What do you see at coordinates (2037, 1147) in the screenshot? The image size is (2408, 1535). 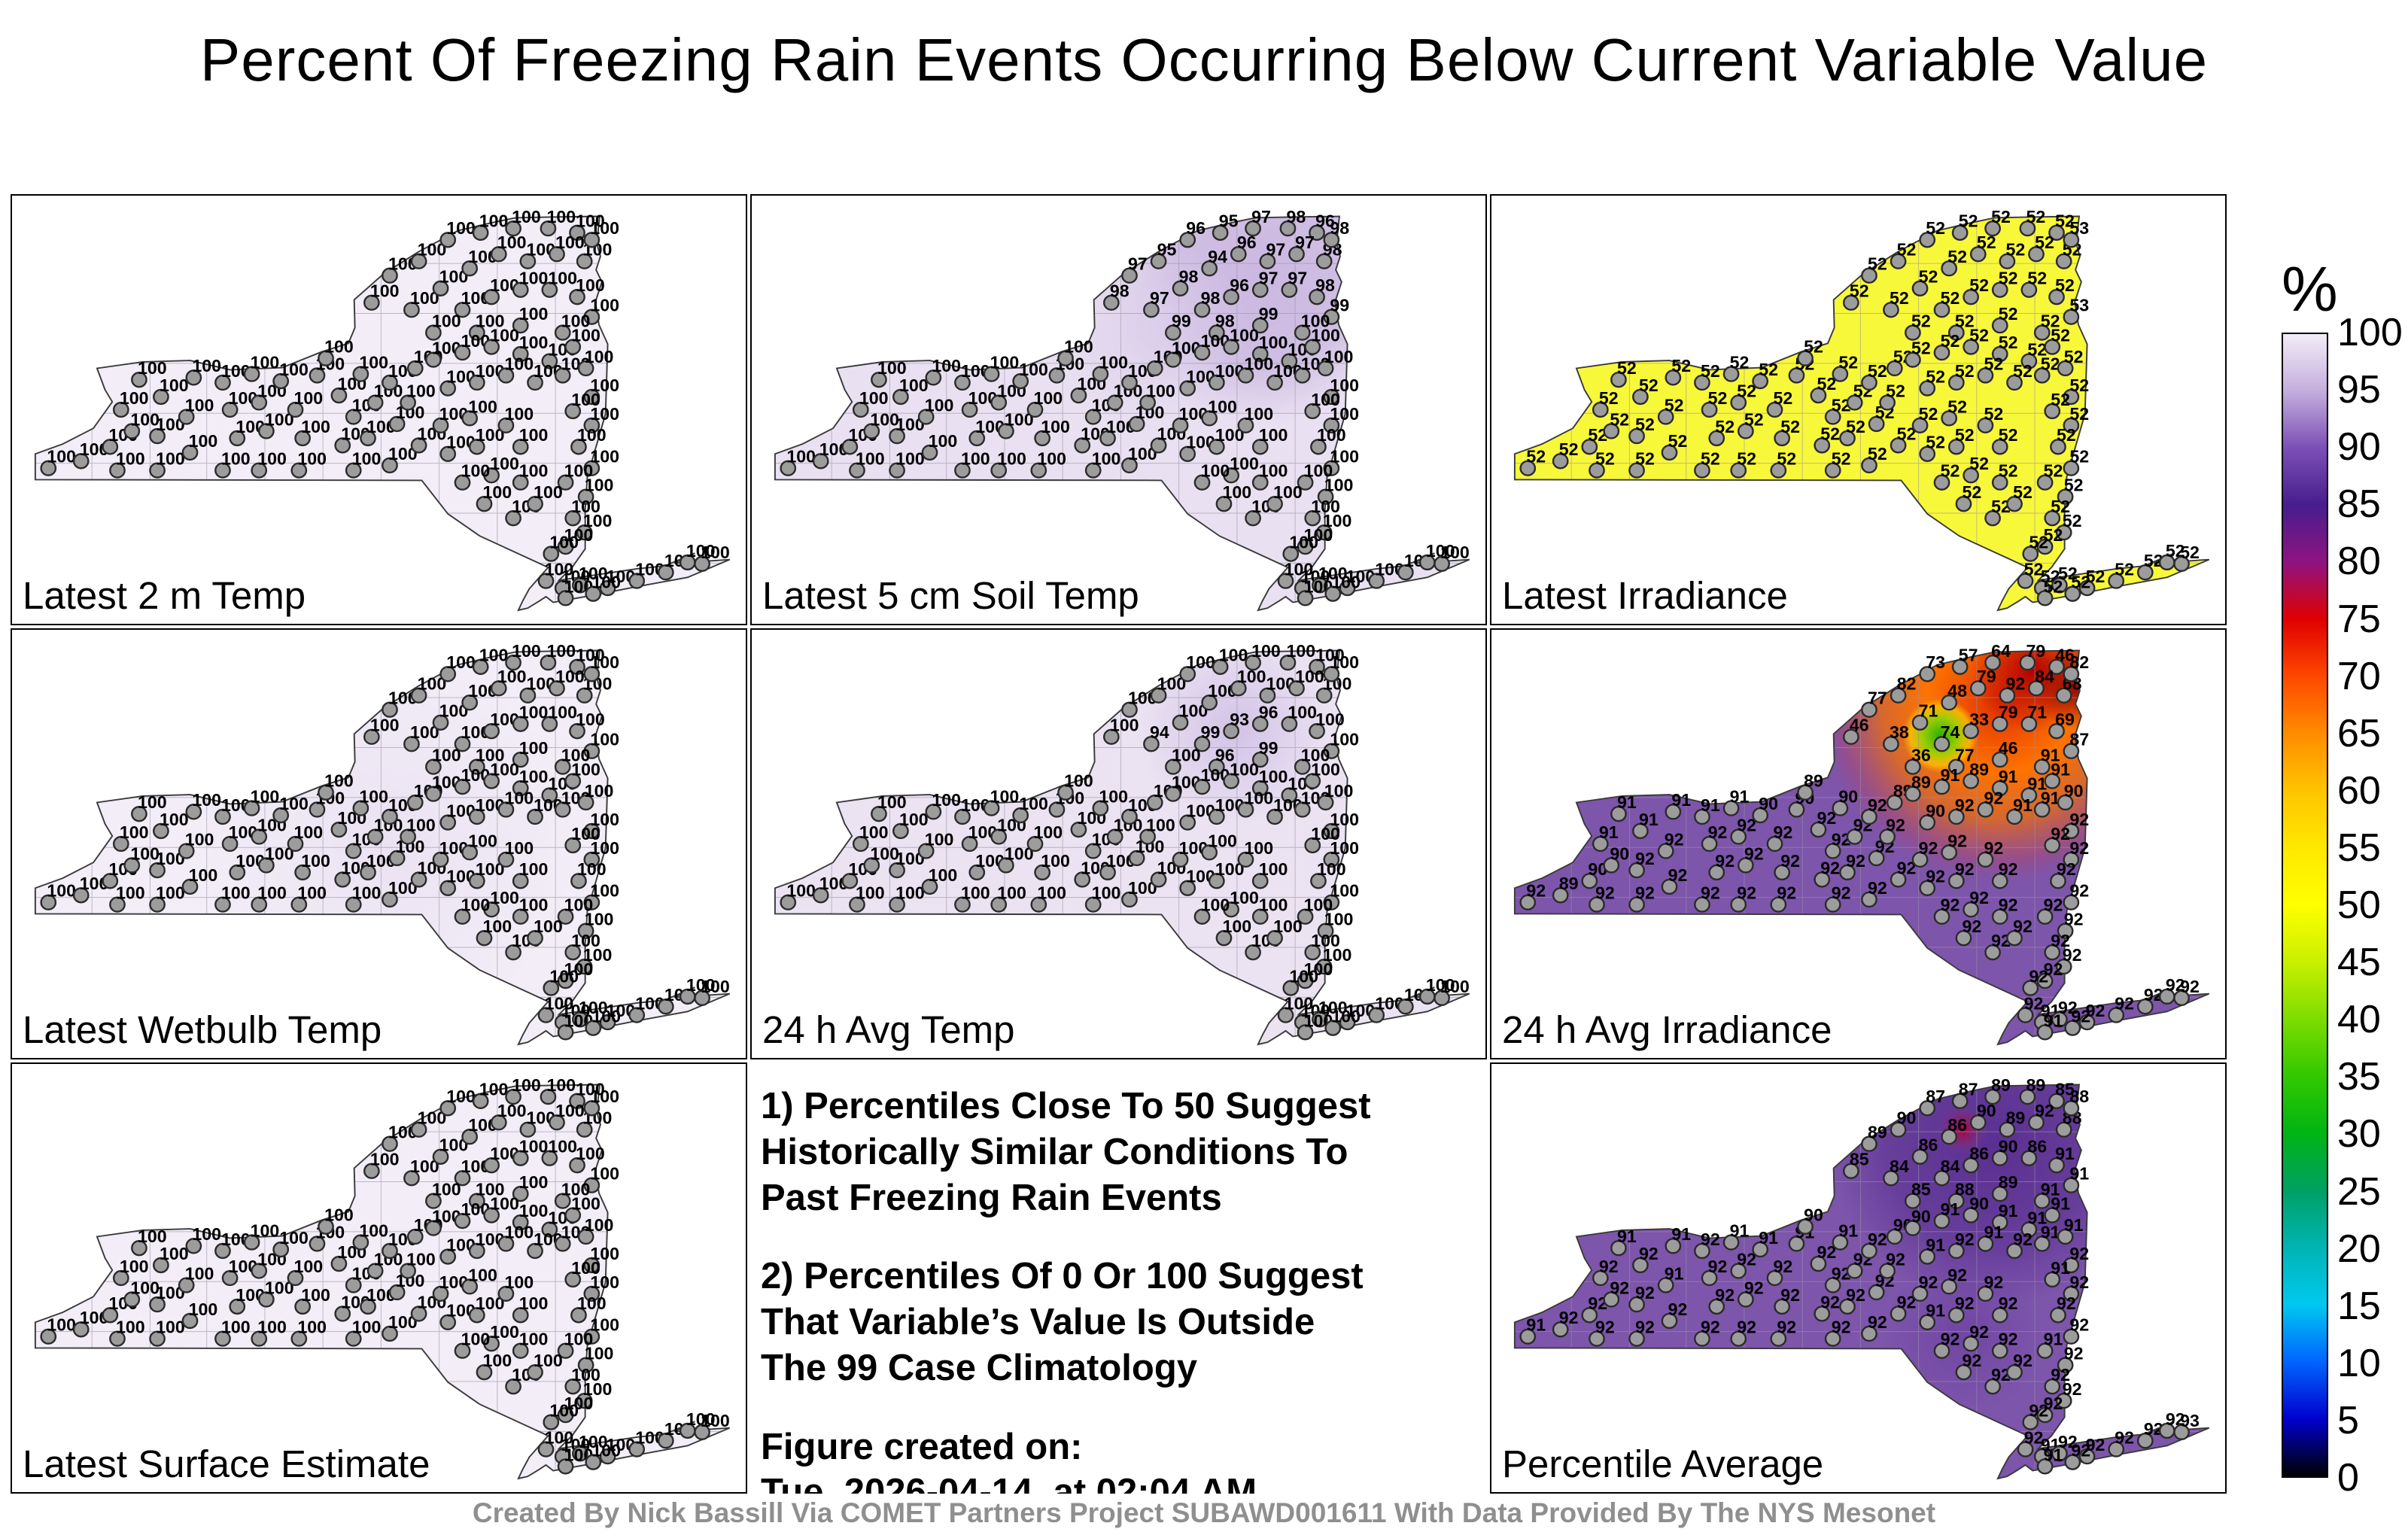 I see `svg-text: 86` at bounding box center [2037, 1147].